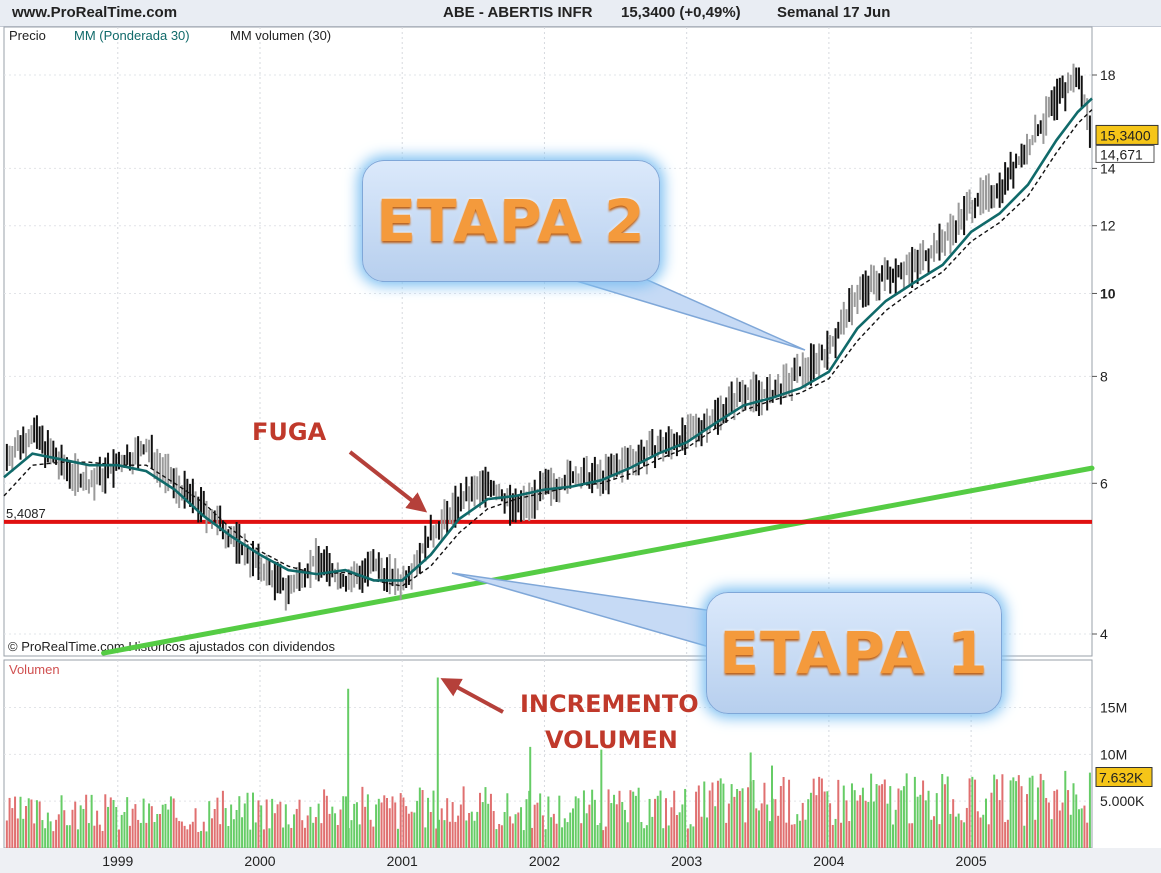 This screenshot has width=1161, height=873. What do you see at coordinates (1113, 754) in the screenshot?
I see `vol-tick-10M: 10M` at bounding box center [1113, 754].